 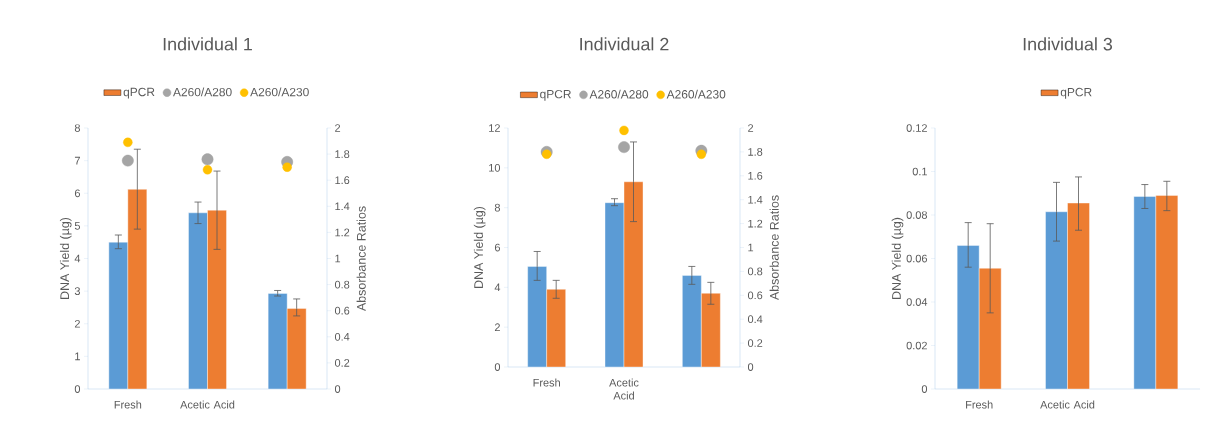 I want to click on y-tick-label: 0.08, so click(x=917, y=215).